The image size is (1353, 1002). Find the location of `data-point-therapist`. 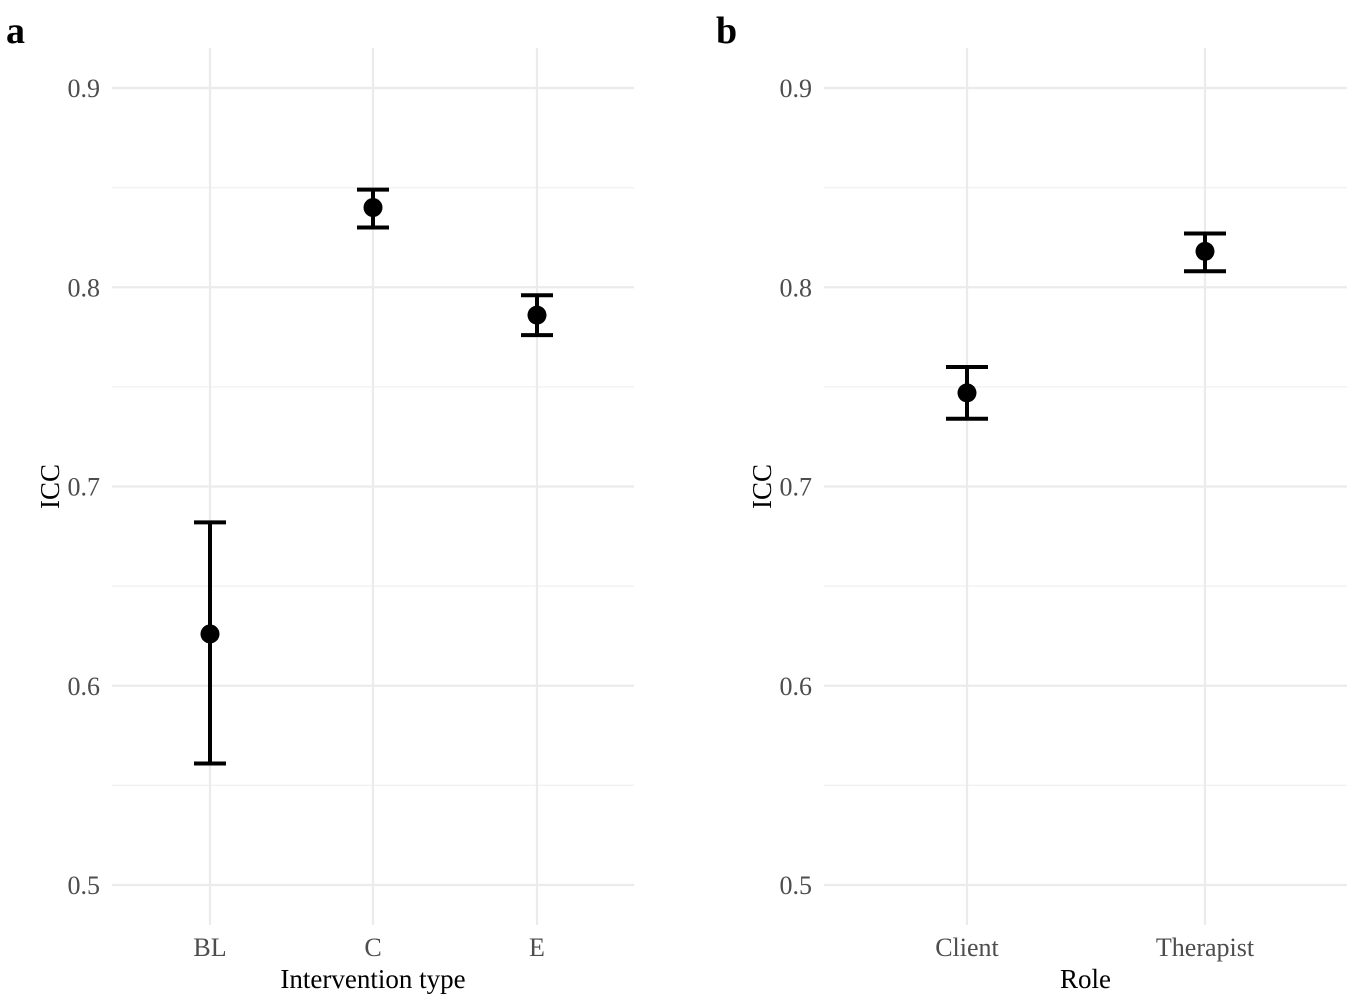

data-point-therapist is located at coordinates (1205, 251).